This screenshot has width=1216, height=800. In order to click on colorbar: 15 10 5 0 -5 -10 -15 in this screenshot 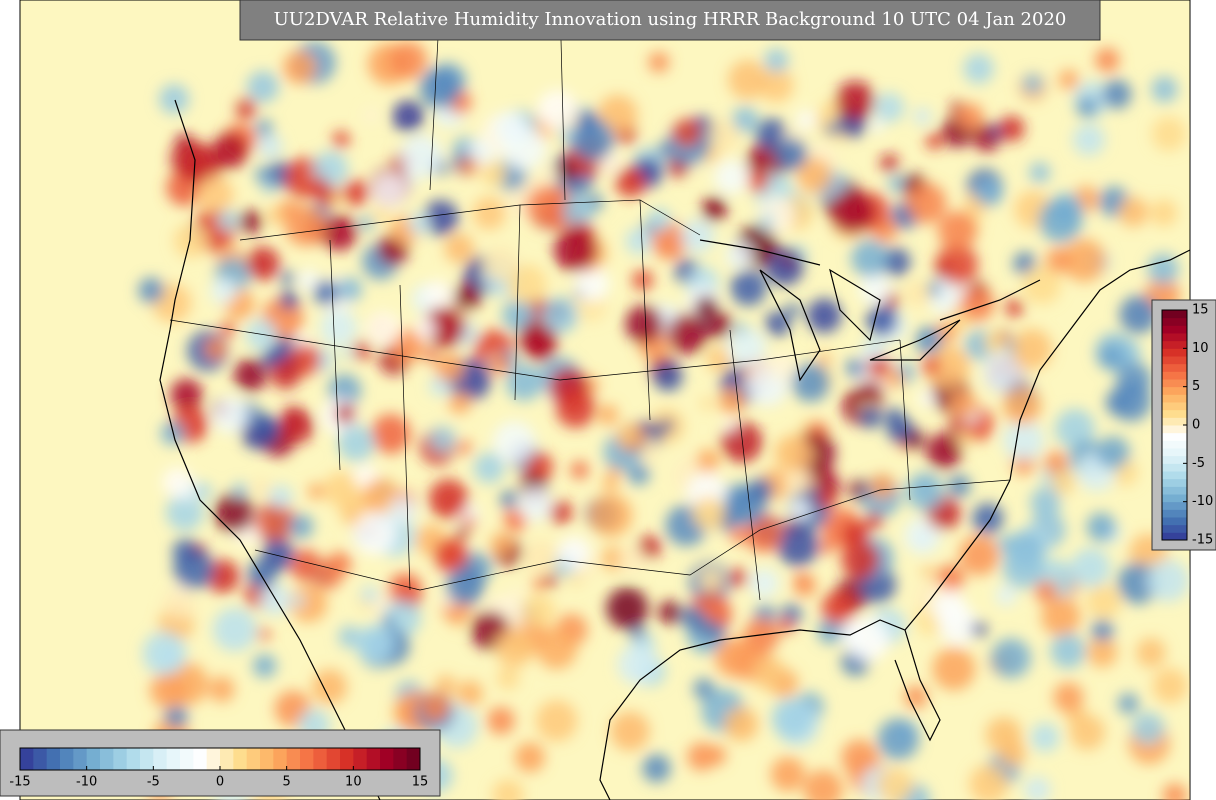, I will do `click(1187, 425)`.